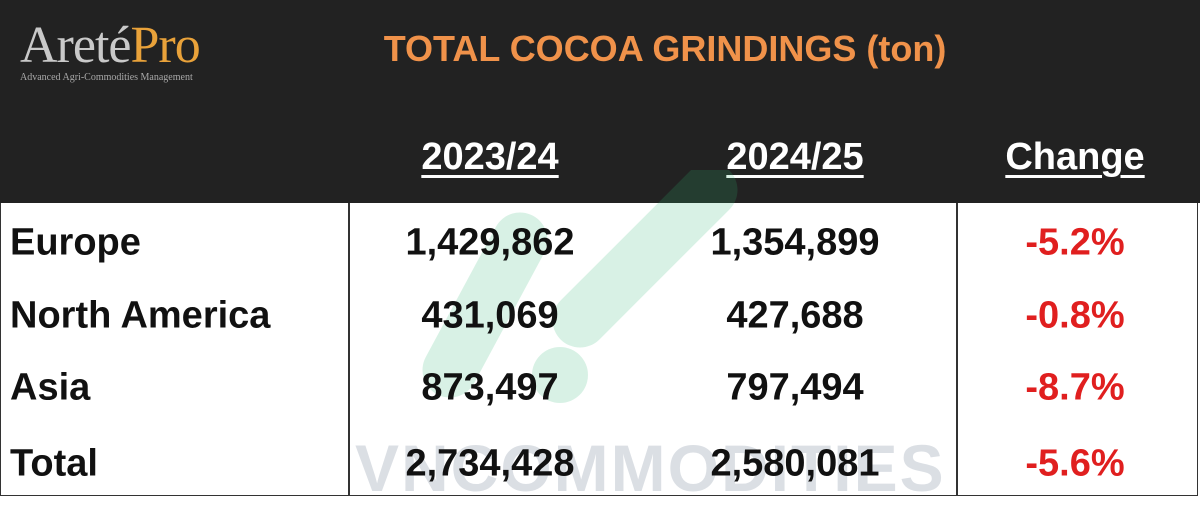 The width and height of the screenshot is (1200, 506). What do you see at coordinates (1075, 242) in the screenshot?
I see `change-value: -5.2%` at bounding box center [1075, 242].